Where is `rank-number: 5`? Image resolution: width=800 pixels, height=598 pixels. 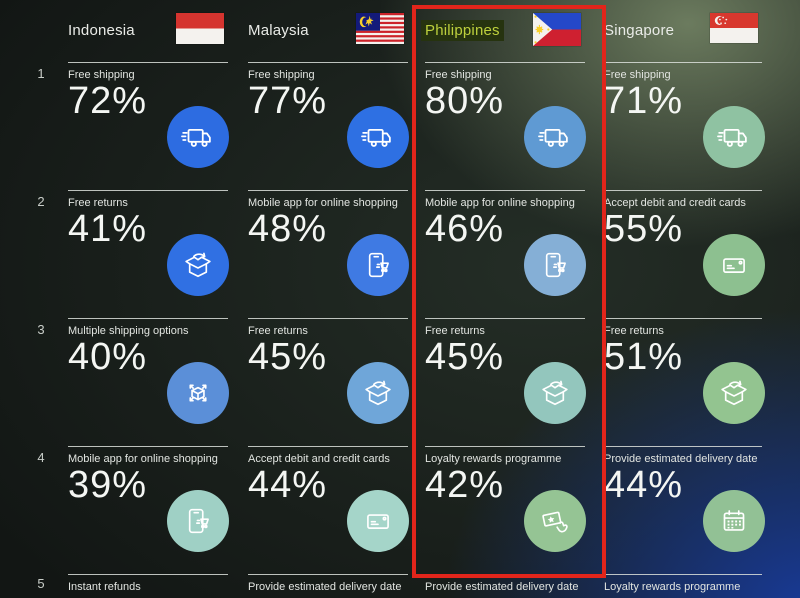
rank-number: 5 is located at coordinates (41, 583).